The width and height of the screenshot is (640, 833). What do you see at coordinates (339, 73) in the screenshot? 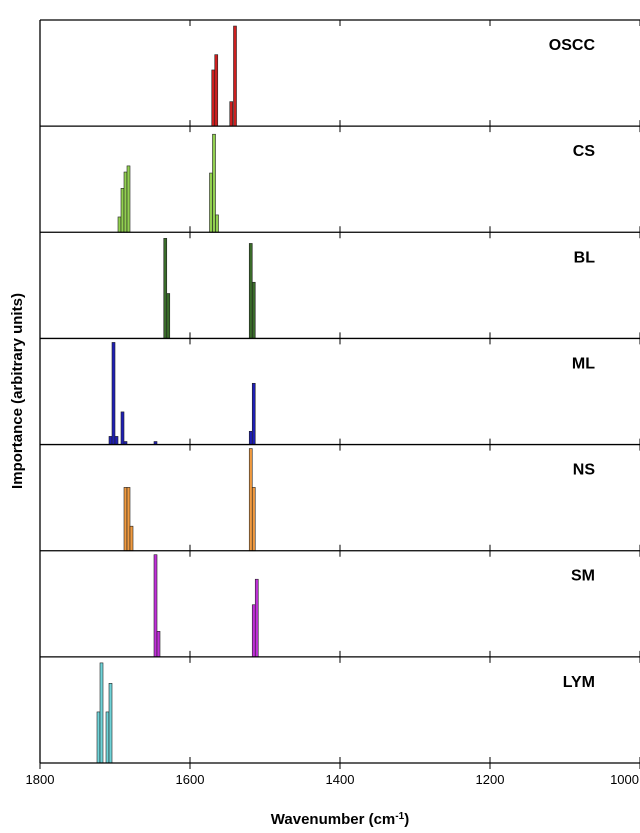
I see `panel-oscc: OSCC` at bounding box center [339, 73].